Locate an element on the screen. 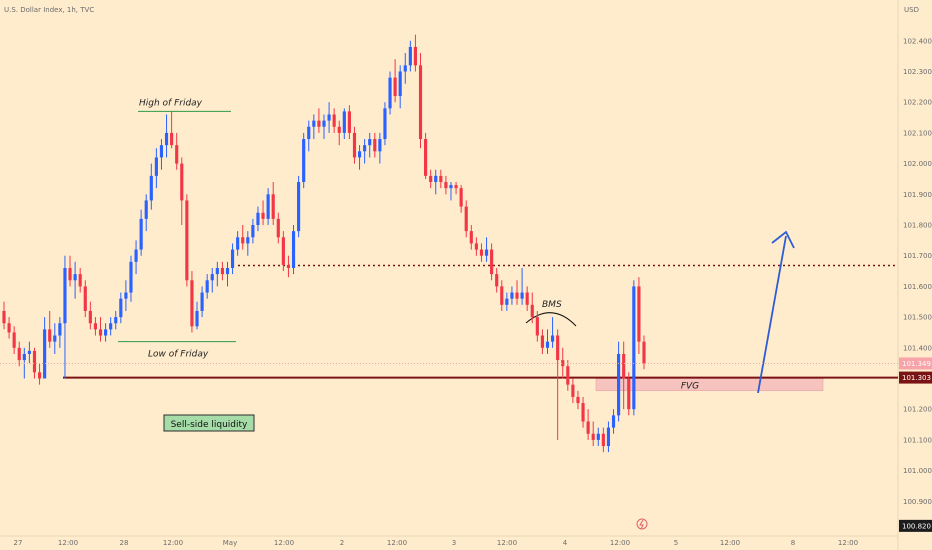 The image size is (932, 550). y-tick-label: 100.900 is located at coordinates (917, 502).